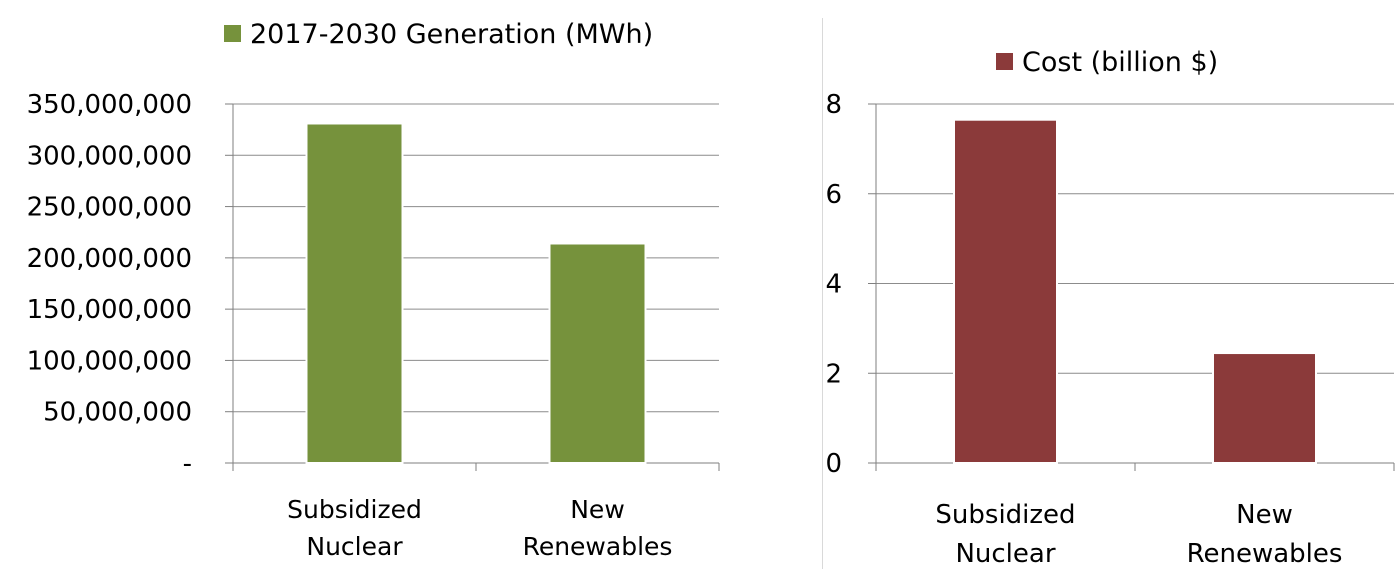 The height and width of the screenshot is (569, 1396). Describe the element at coordinates (1265, 554) in the screenshot. I see `chart2-category-label: Renewables` at that location.